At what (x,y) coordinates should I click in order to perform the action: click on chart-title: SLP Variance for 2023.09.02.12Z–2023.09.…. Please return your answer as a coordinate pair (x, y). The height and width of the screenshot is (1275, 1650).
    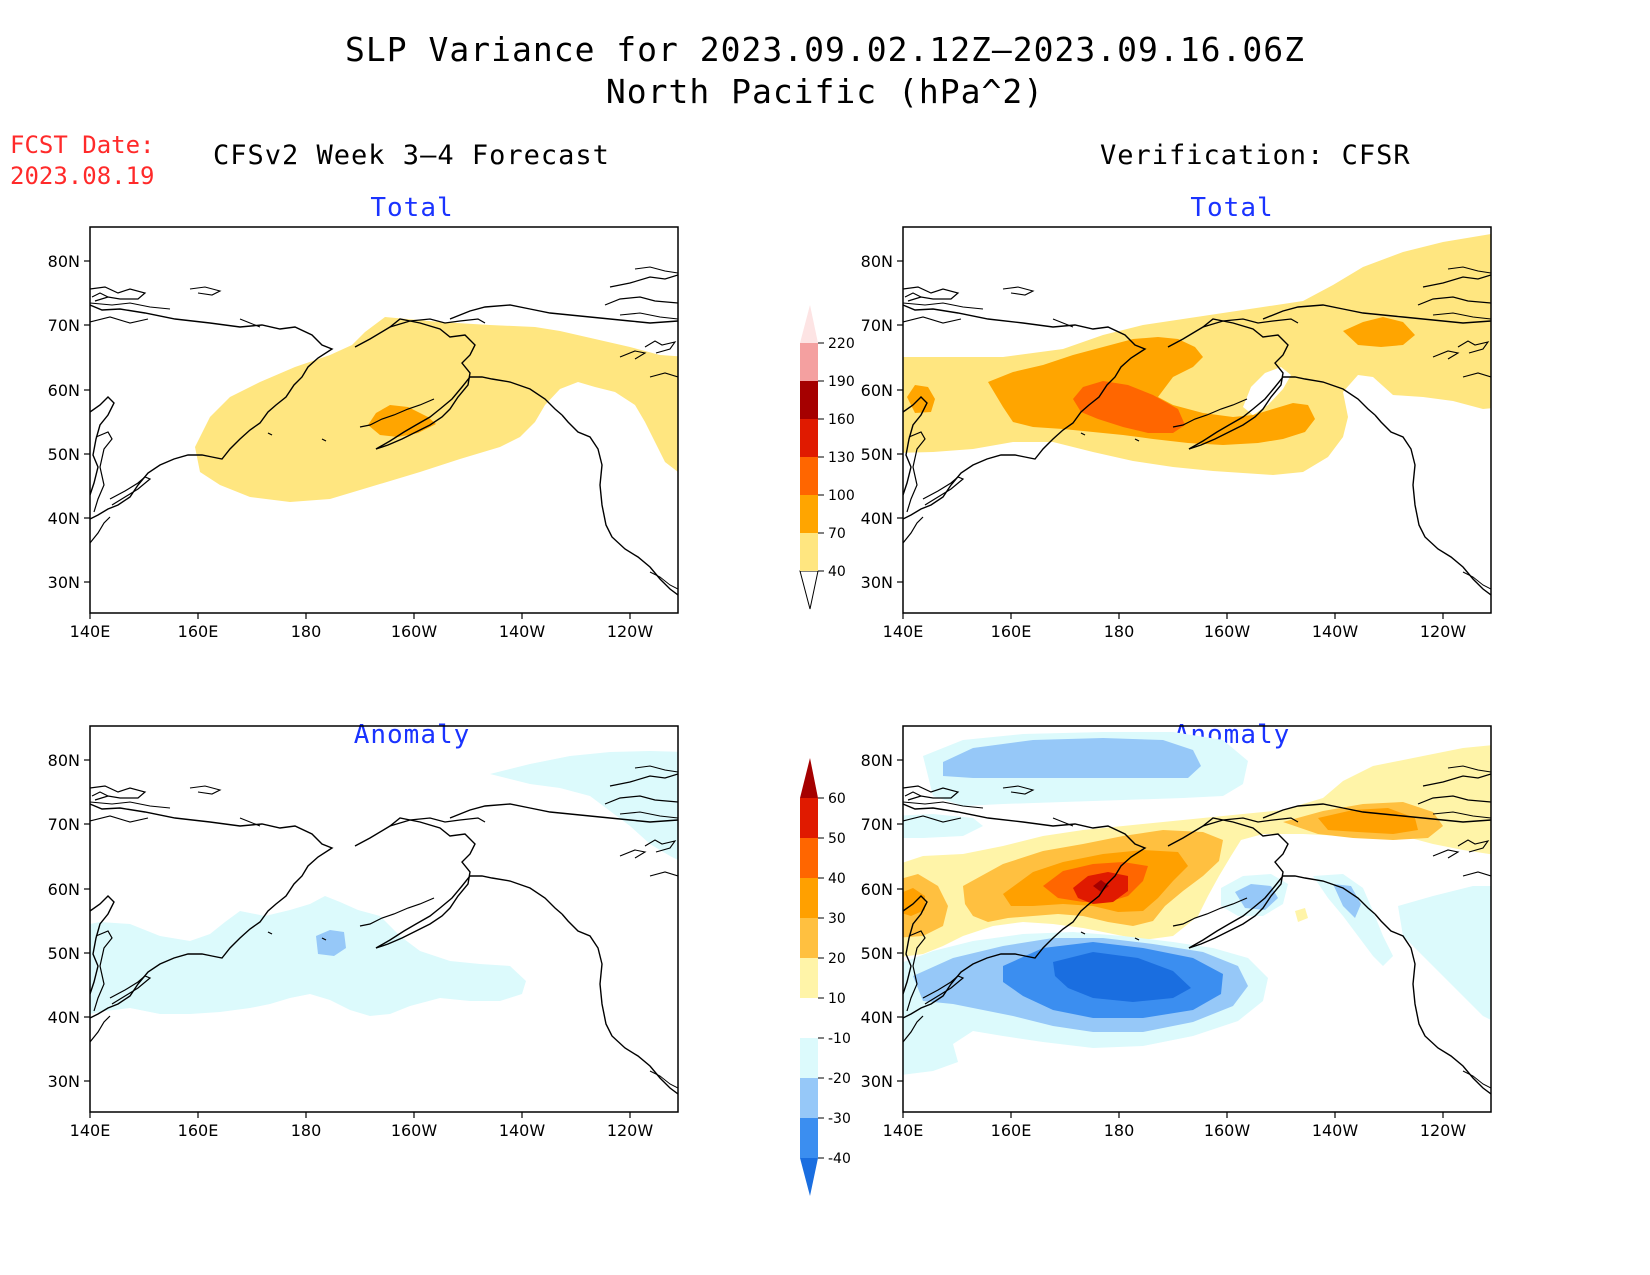
    Looking at the image, I should click on (825, 49).